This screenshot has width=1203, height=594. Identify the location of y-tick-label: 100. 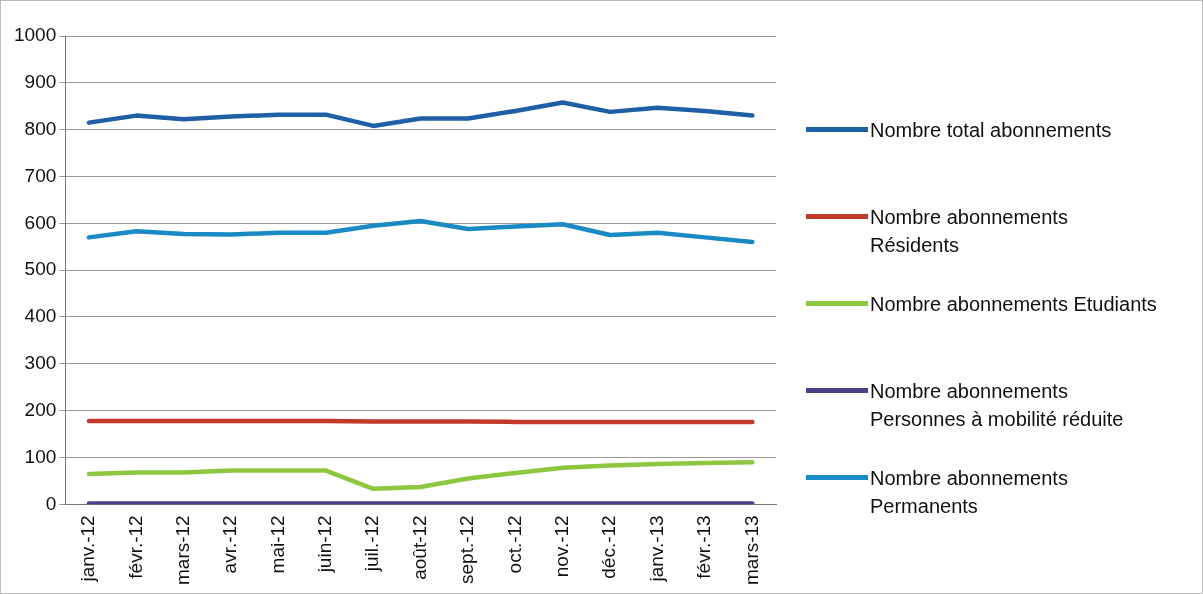
(40, 456).